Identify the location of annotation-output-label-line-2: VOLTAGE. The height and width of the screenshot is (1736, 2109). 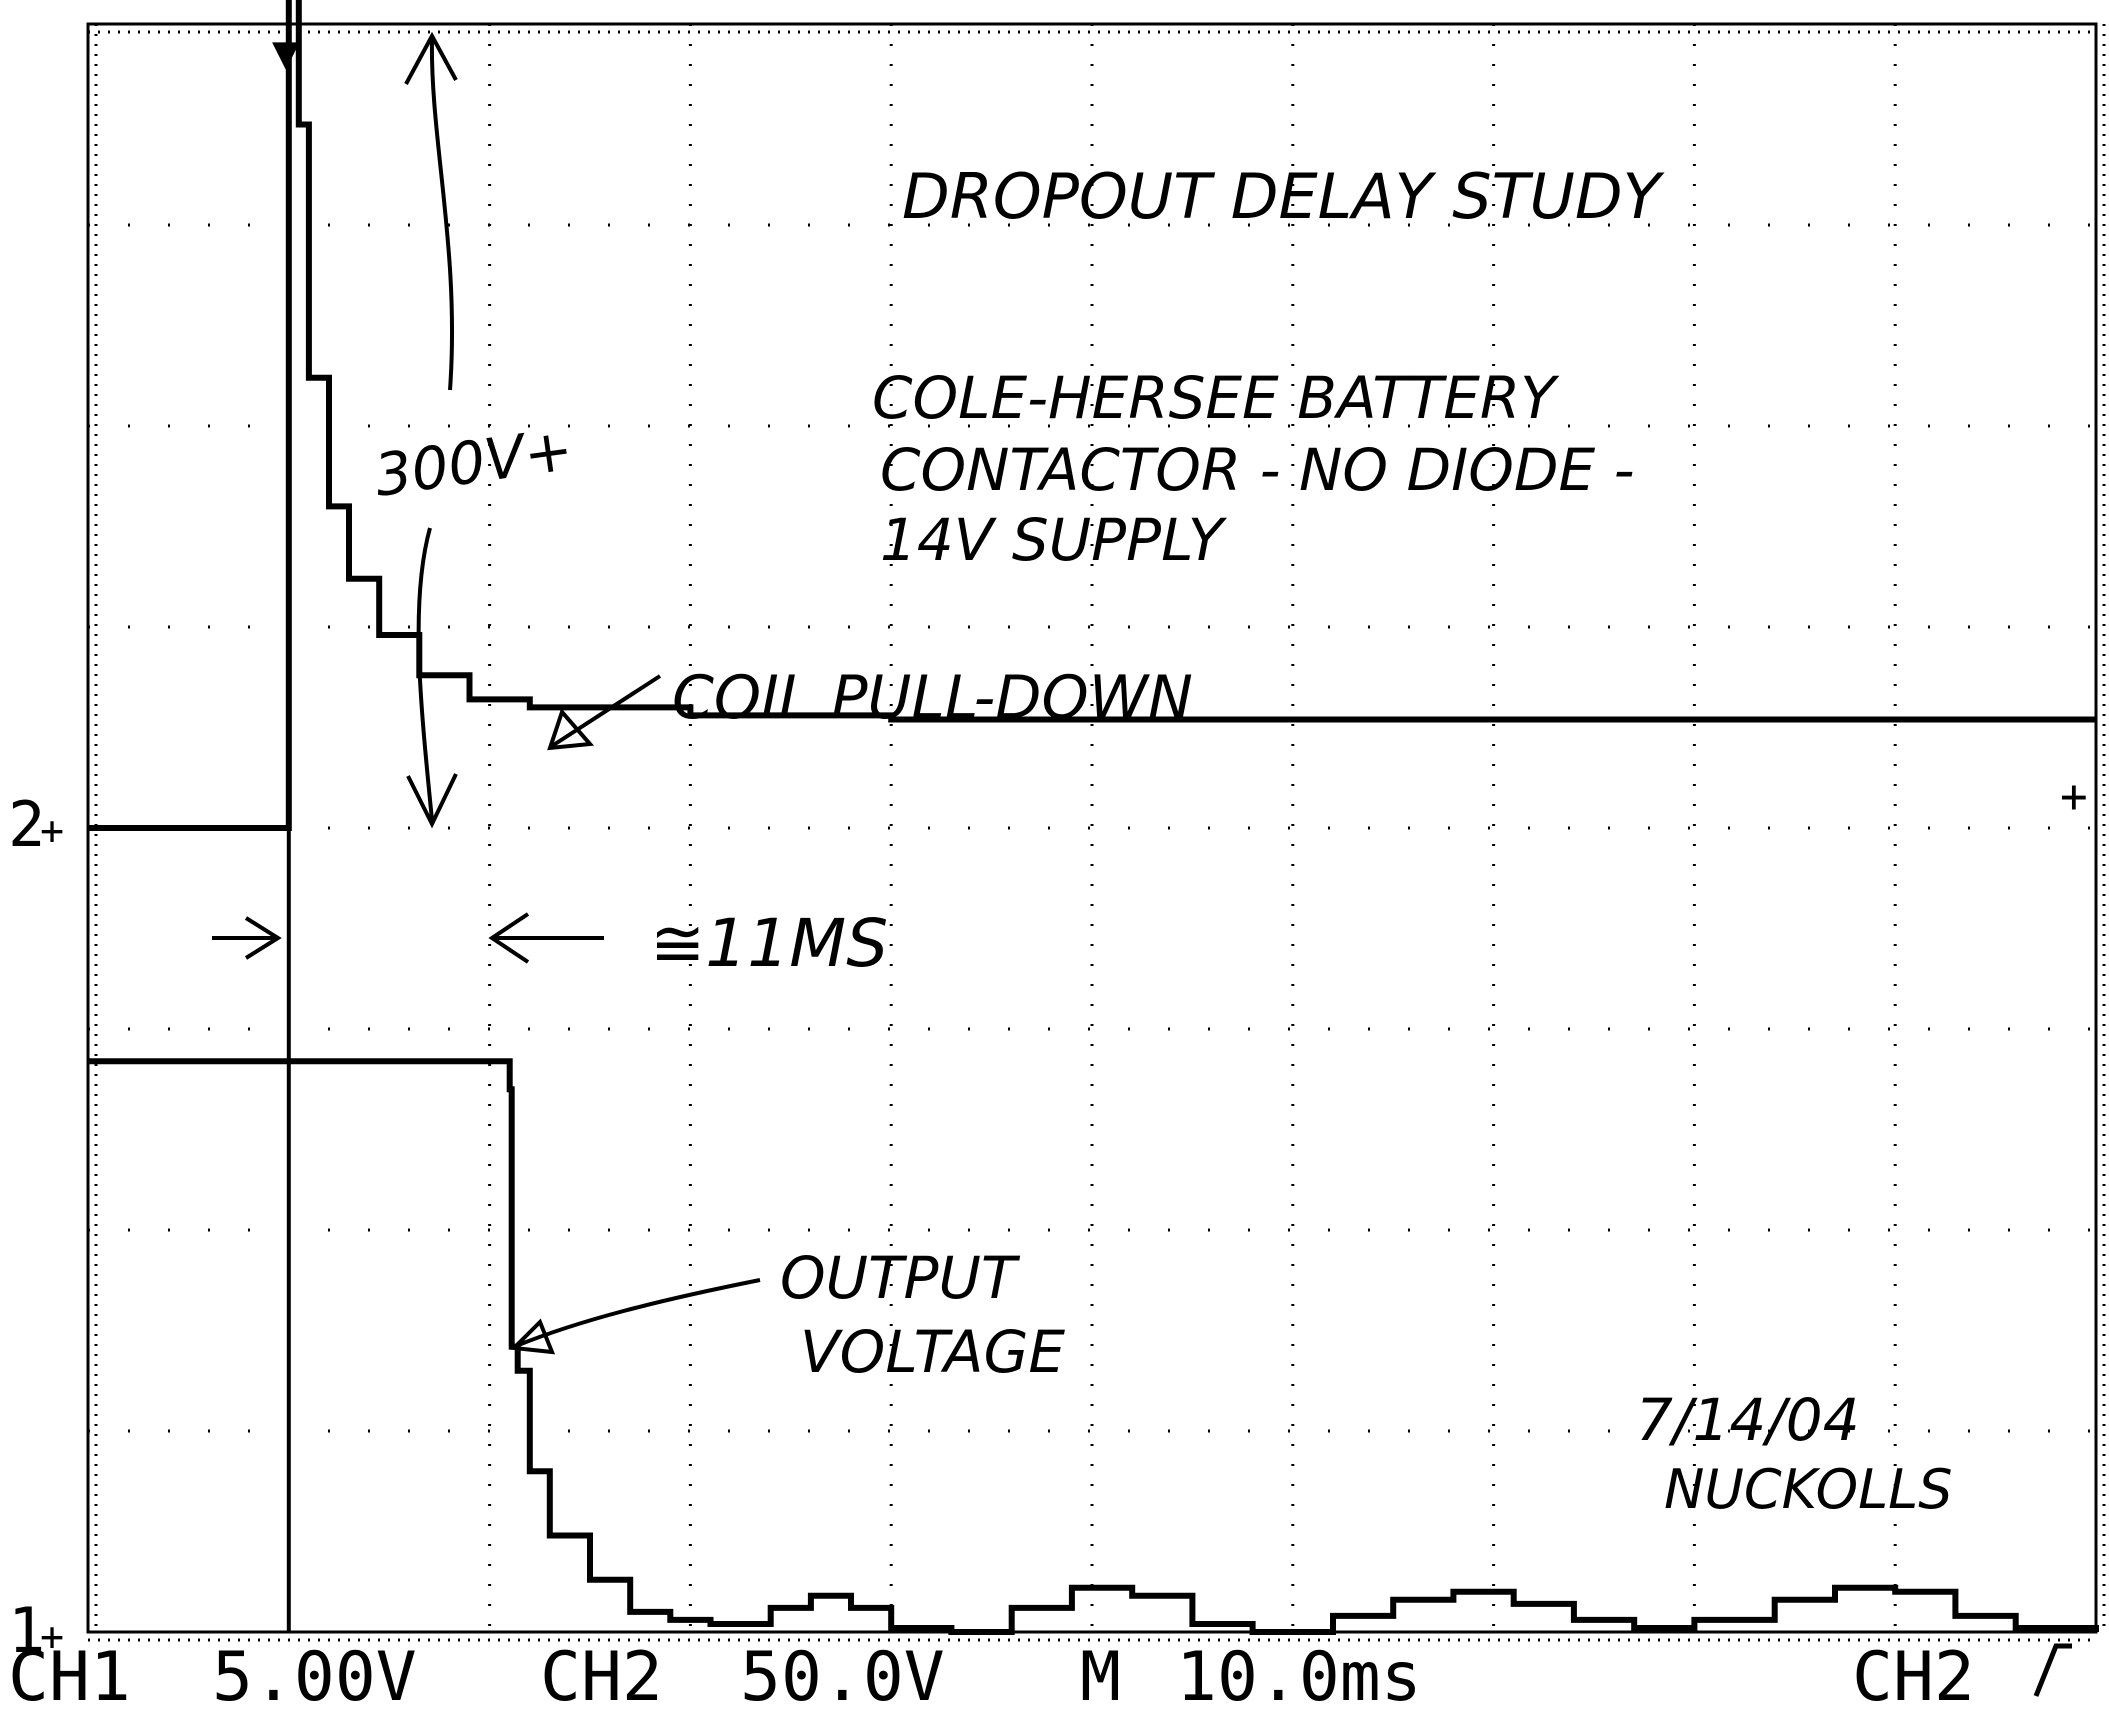
(932, 1352).